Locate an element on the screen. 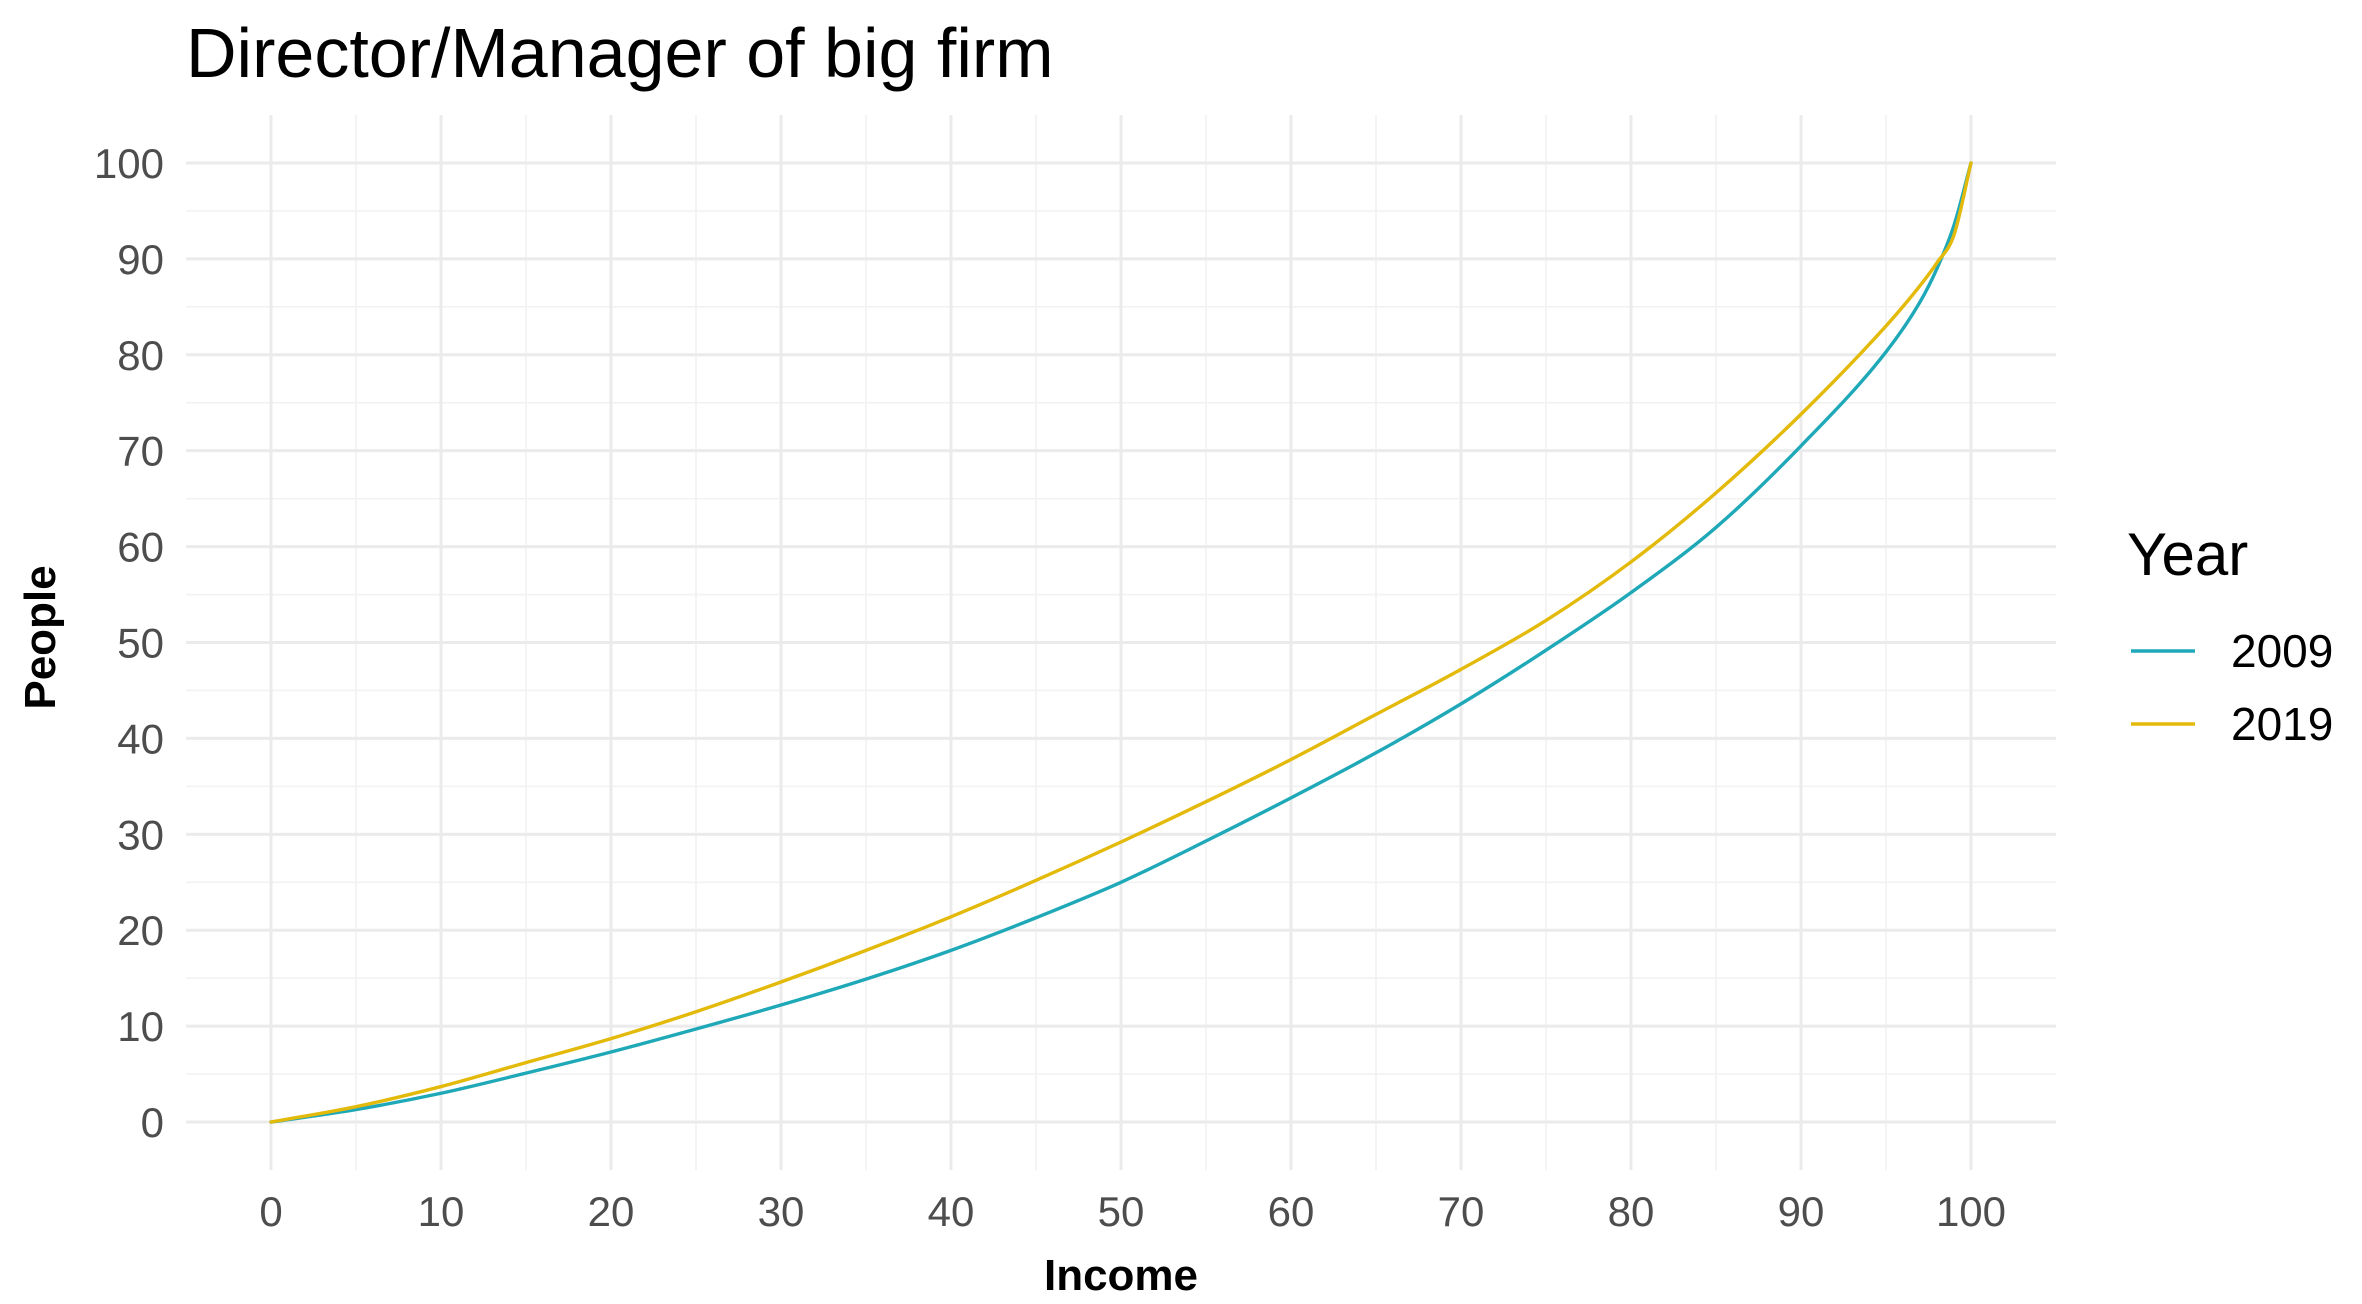 The width and height of the screenshot is (2362, 1304). y-tick-label: 20 is located at coordinates (140, 930).